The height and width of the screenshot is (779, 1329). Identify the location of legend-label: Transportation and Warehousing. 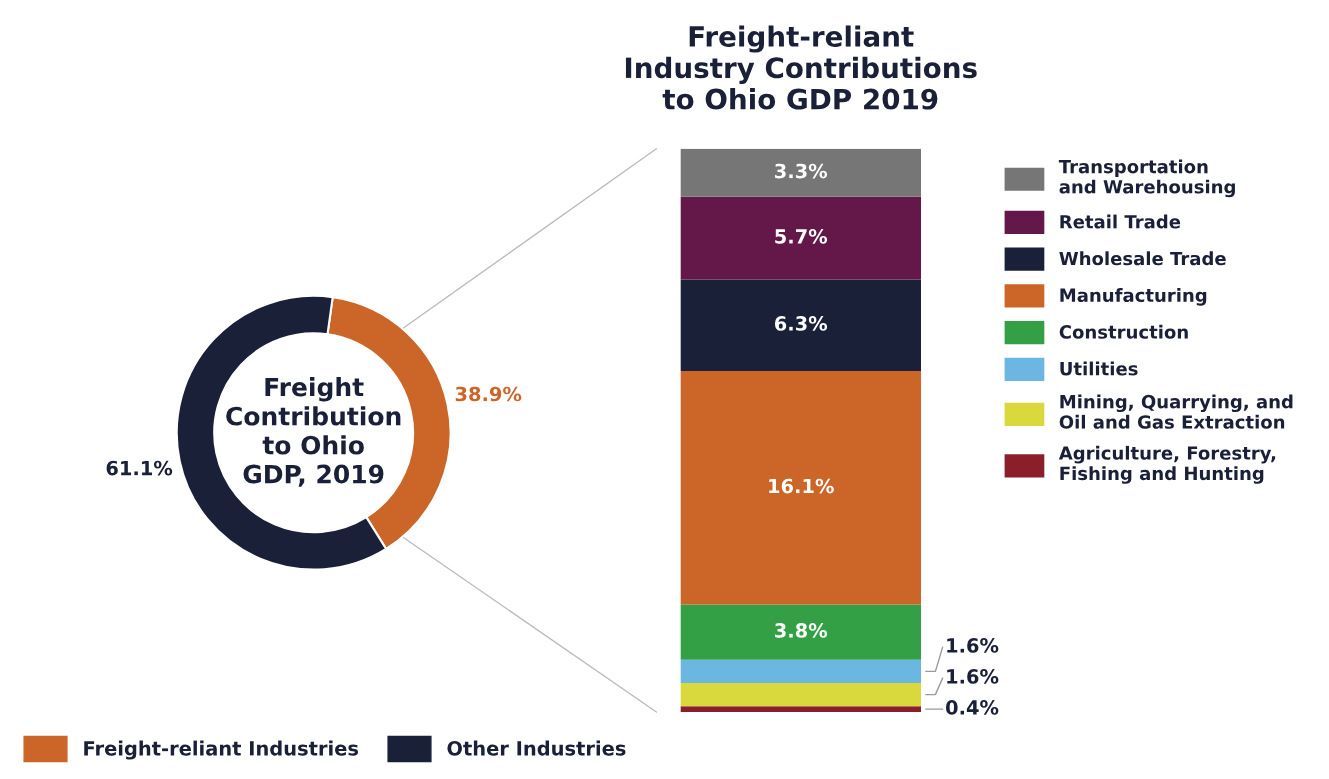
(1146, 178).